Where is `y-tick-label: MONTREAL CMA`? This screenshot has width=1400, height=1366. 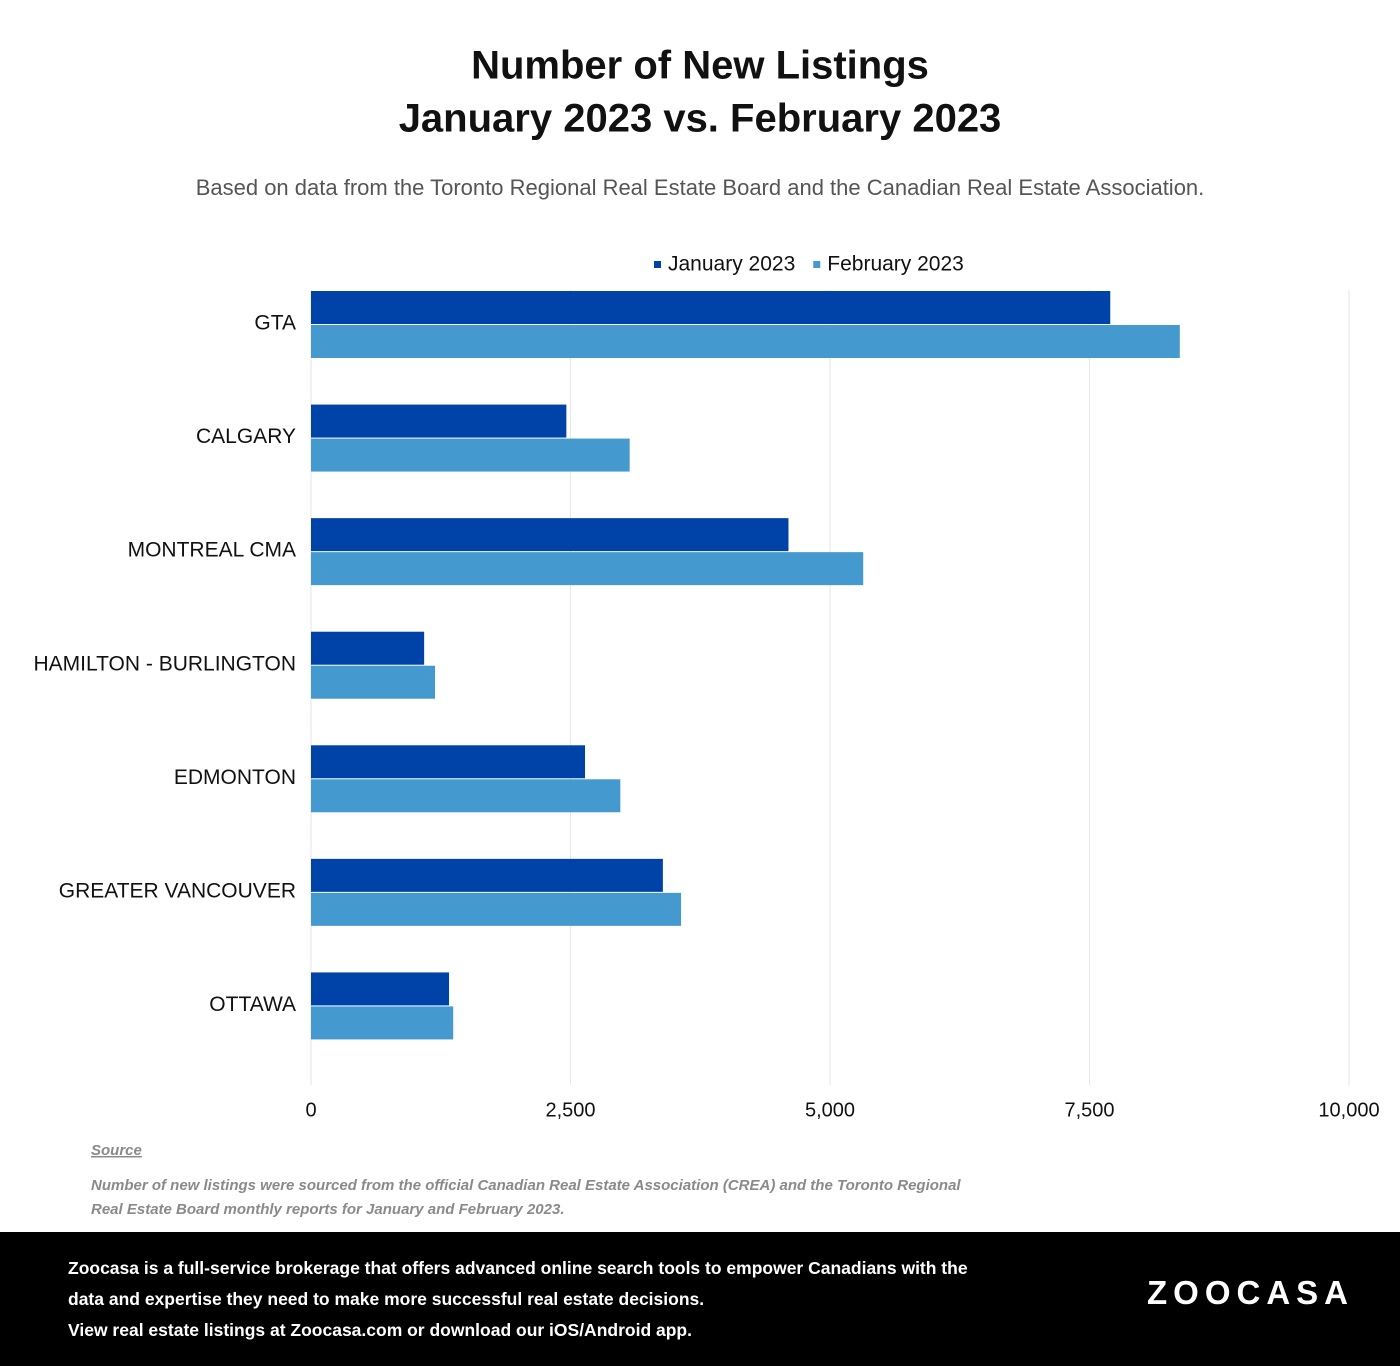
y-tick-label: MONTREAL CMA is located at coordinates (212, 550).